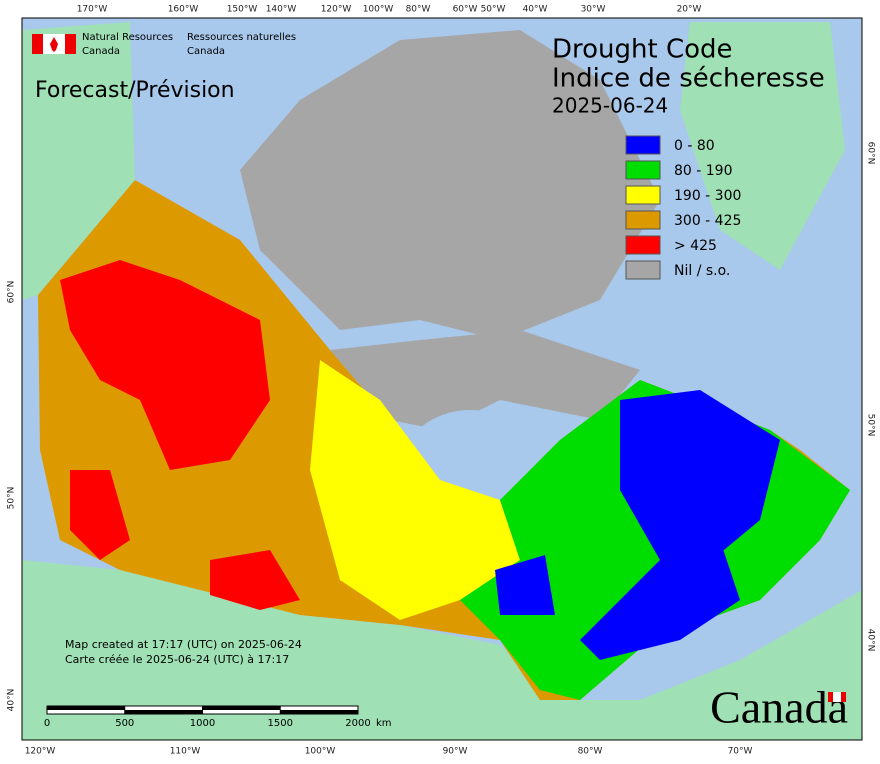  Describe the element at coordinates (357, 723) in the screenshot. I see `scale-label: 2000` at that location.